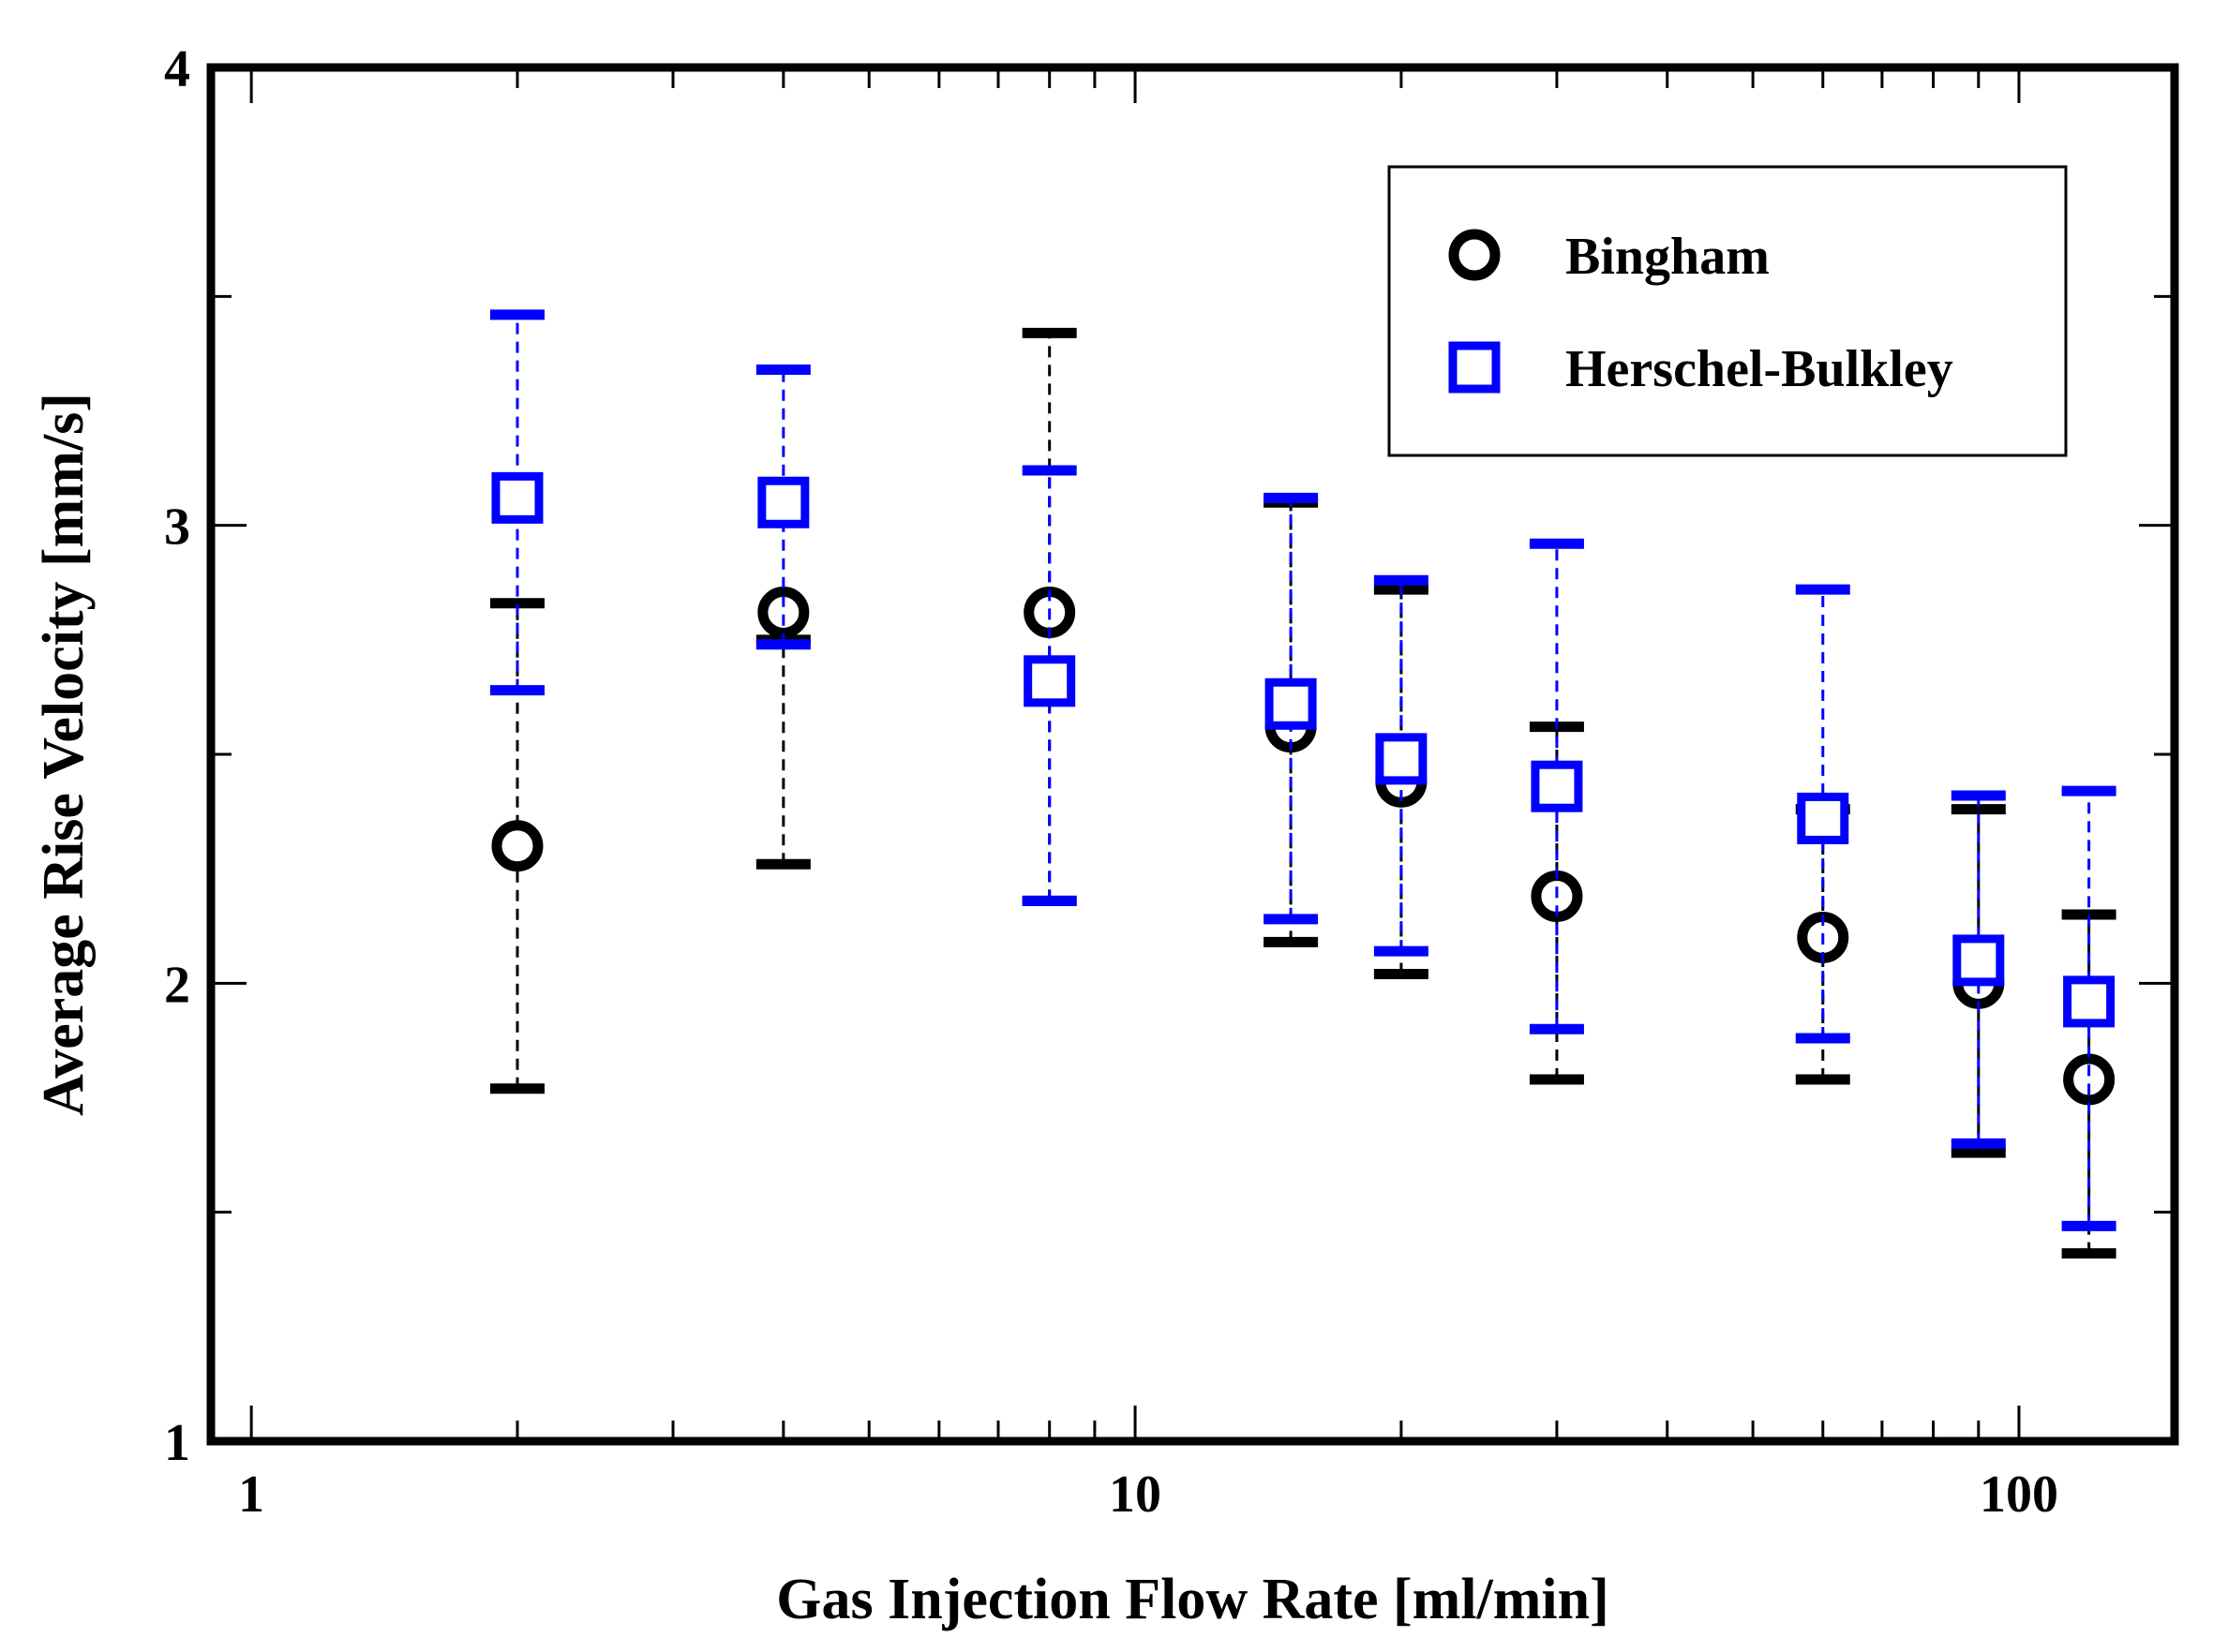 The width and height of the screenshot is (2213, 1652). I want to click on legend: Bingham Herschel-Bulkley, so click(1728, 311).